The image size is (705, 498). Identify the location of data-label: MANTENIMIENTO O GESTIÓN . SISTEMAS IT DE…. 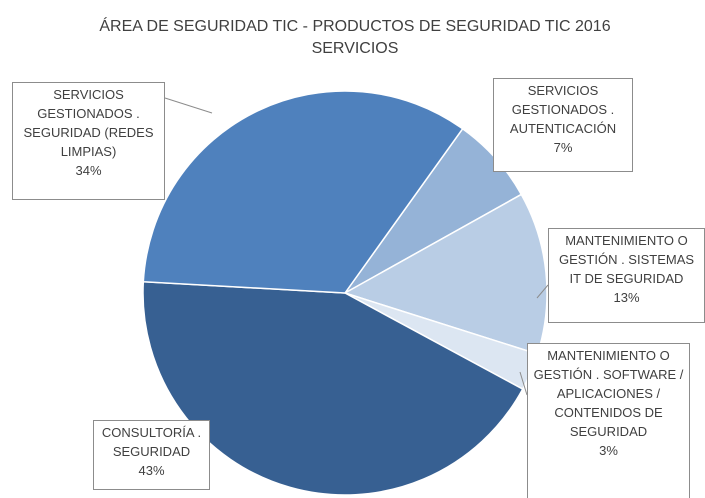
(626, 275).